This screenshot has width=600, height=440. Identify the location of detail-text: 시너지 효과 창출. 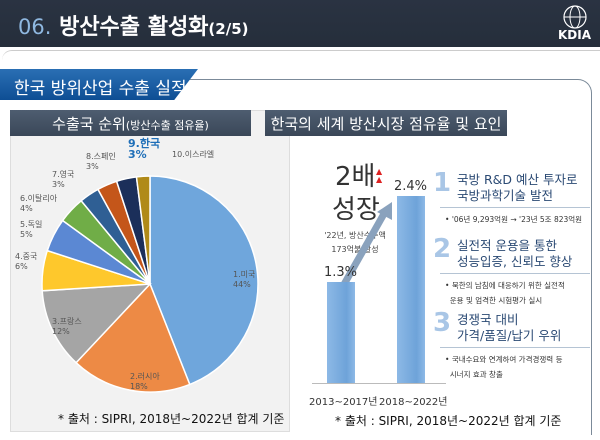
(476, 374).